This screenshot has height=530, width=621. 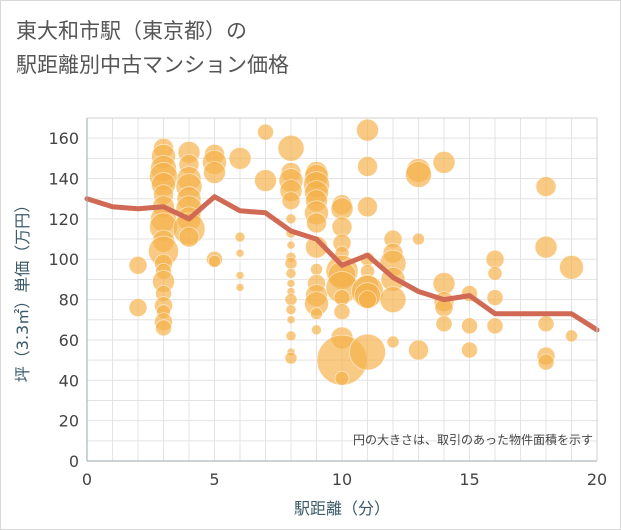 I want to click on x-tick-label: 5, so click(x=214, y=479).